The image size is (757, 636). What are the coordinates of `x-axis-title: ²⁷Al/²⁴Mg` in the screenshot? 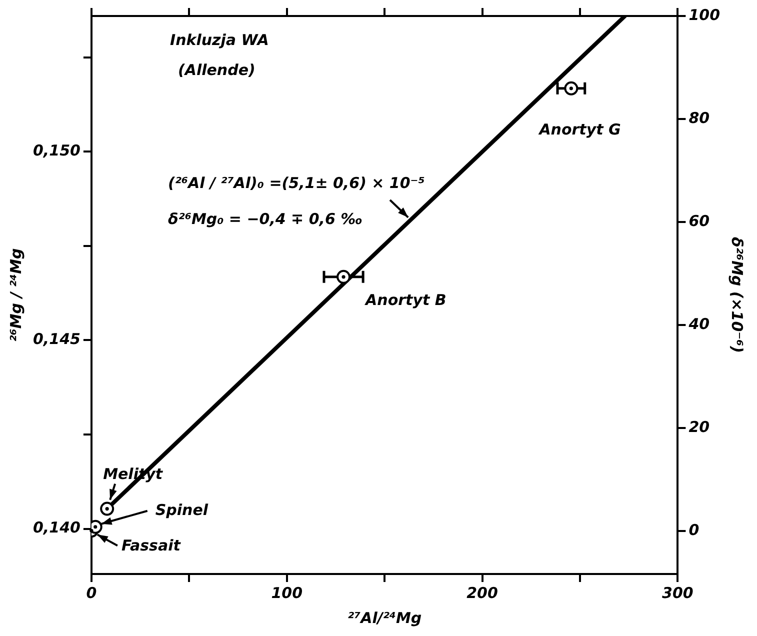 It's located at (384, 617).